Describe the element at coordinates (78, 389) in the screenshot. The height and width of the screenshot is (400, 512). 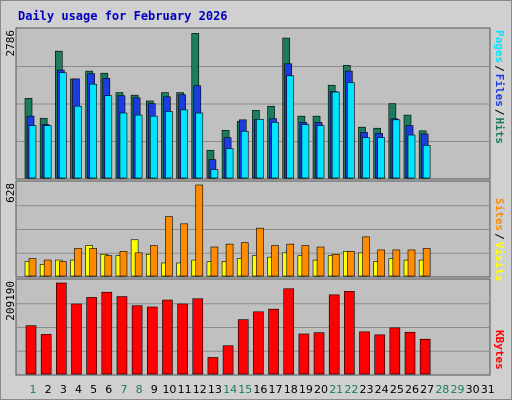
I see `x-label-day-4: 4` at that location.